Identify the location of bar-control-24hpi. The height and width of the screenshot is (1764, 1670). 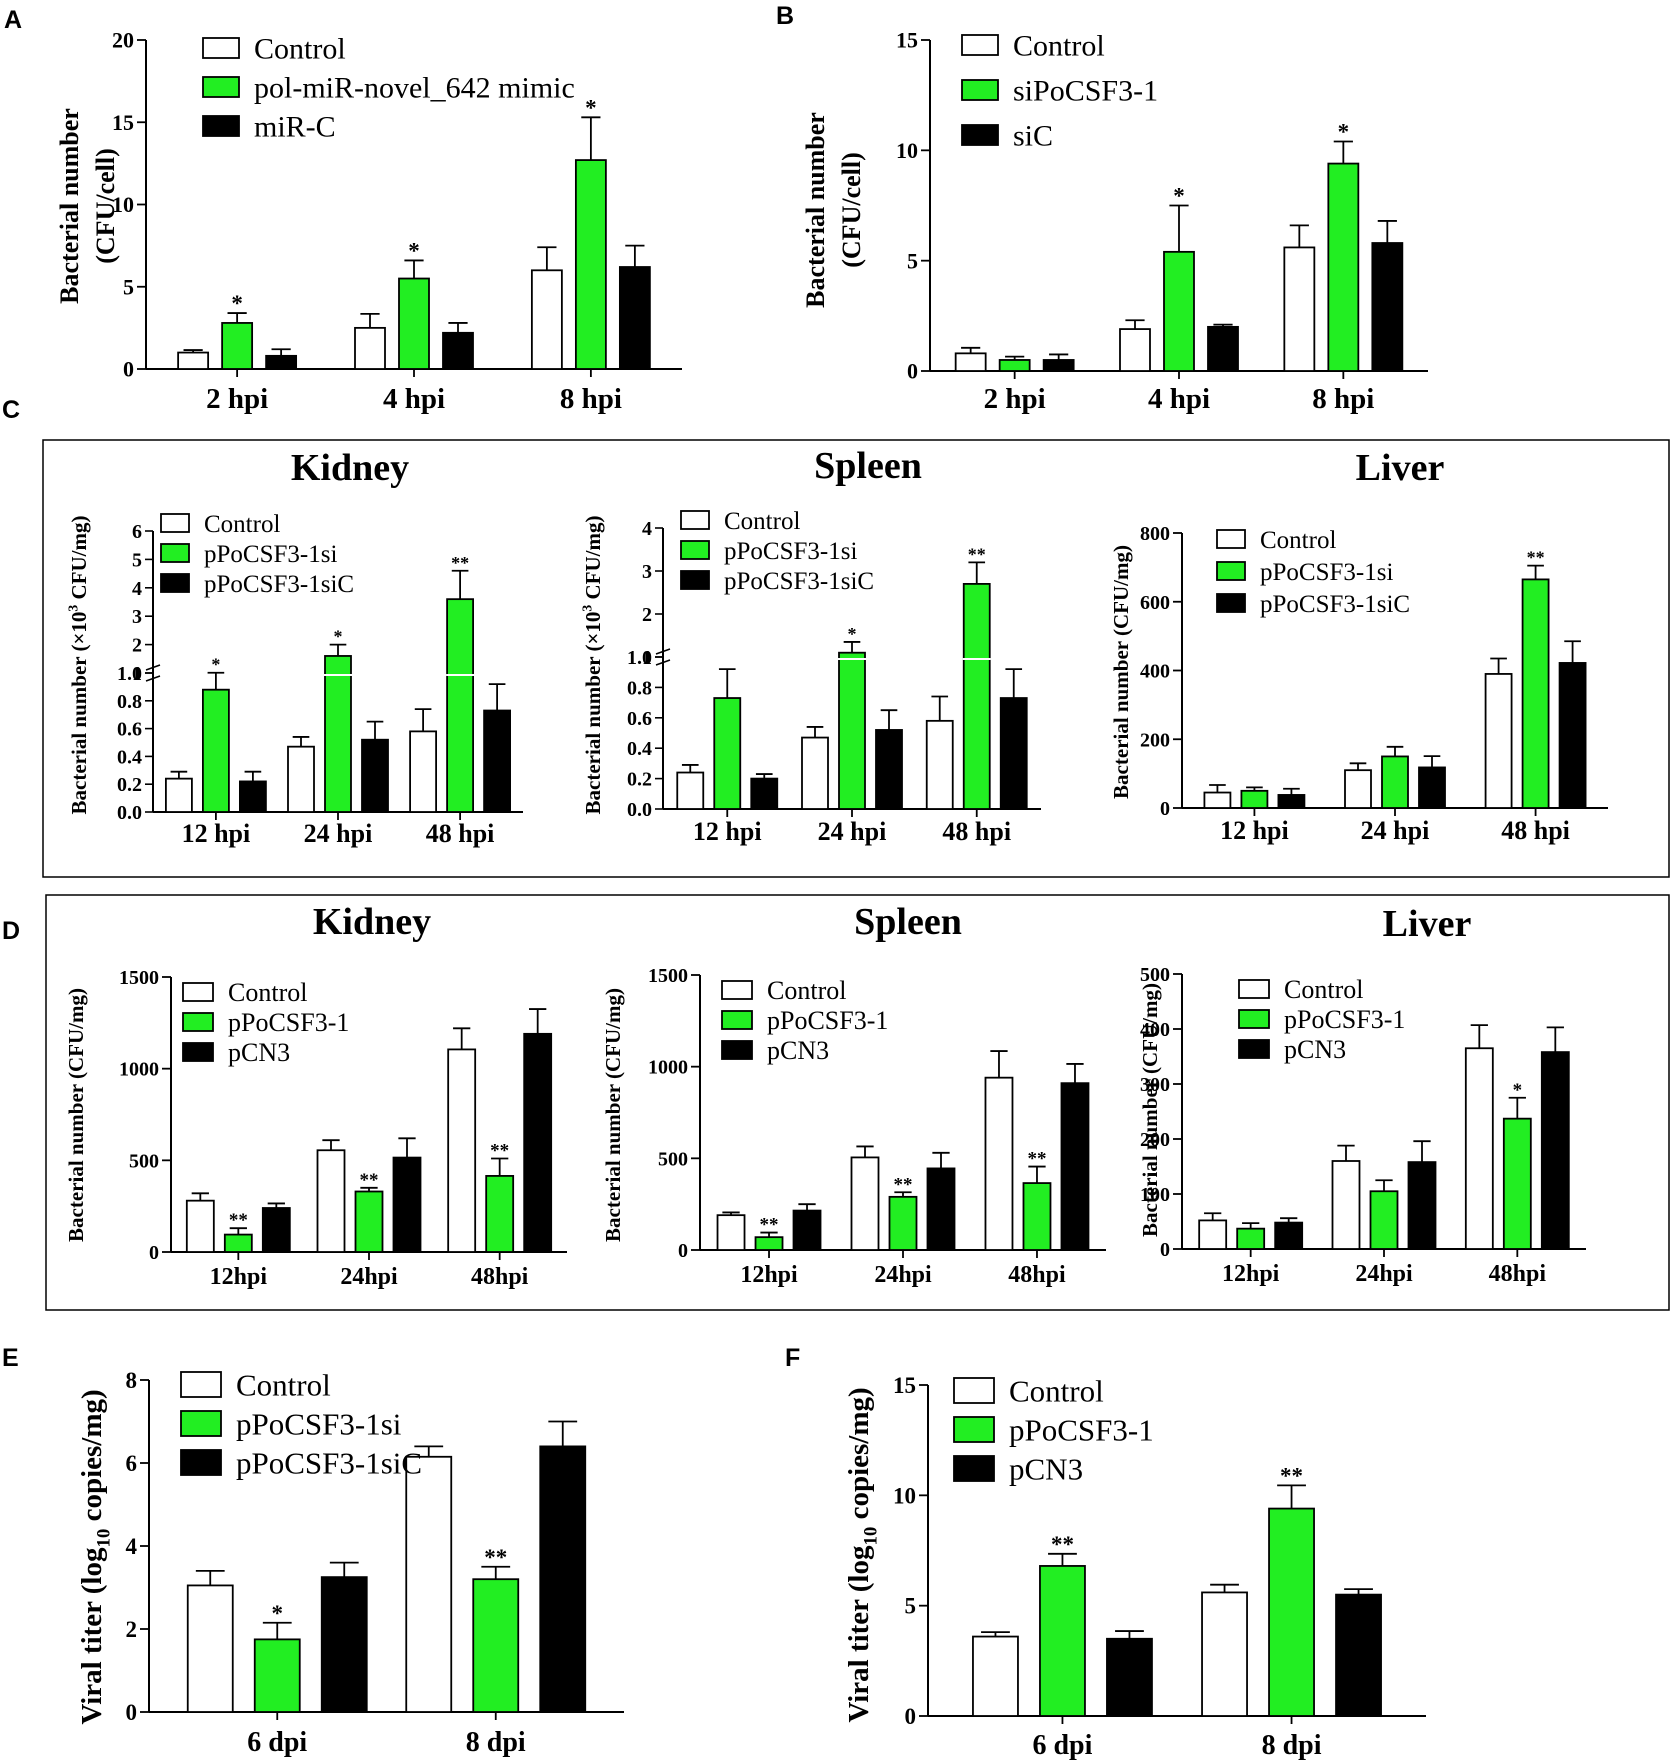
(1346, 1205).